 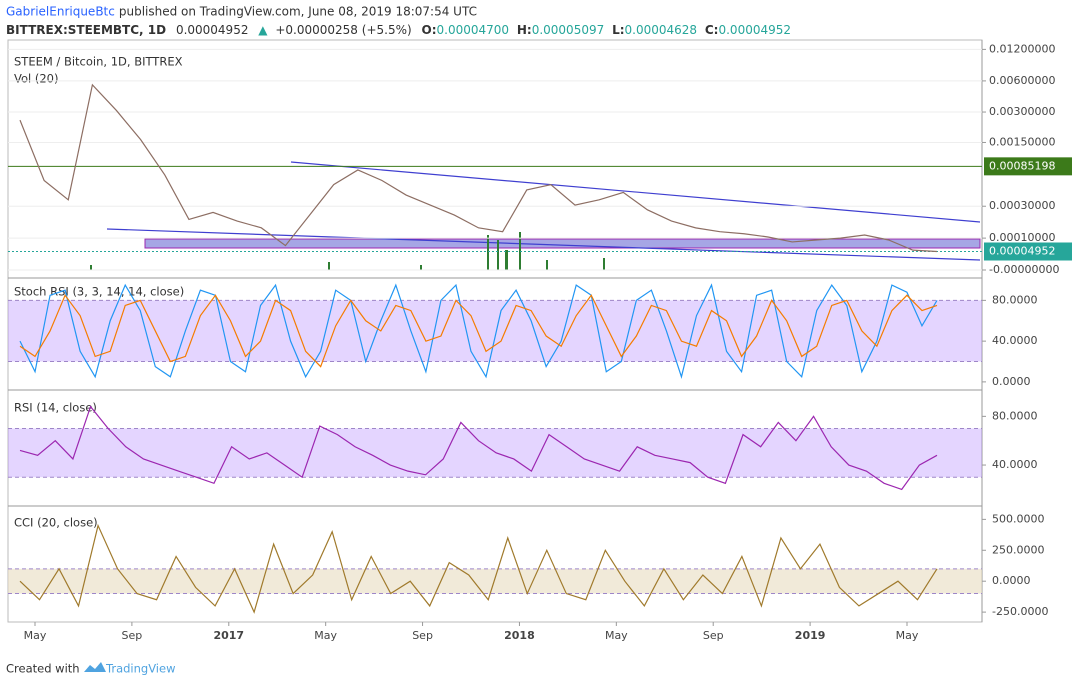 What do you see at coordinates (212, 30) in the screenshot?
I see `last: 0.00004952` at bounding box center [212, 30].